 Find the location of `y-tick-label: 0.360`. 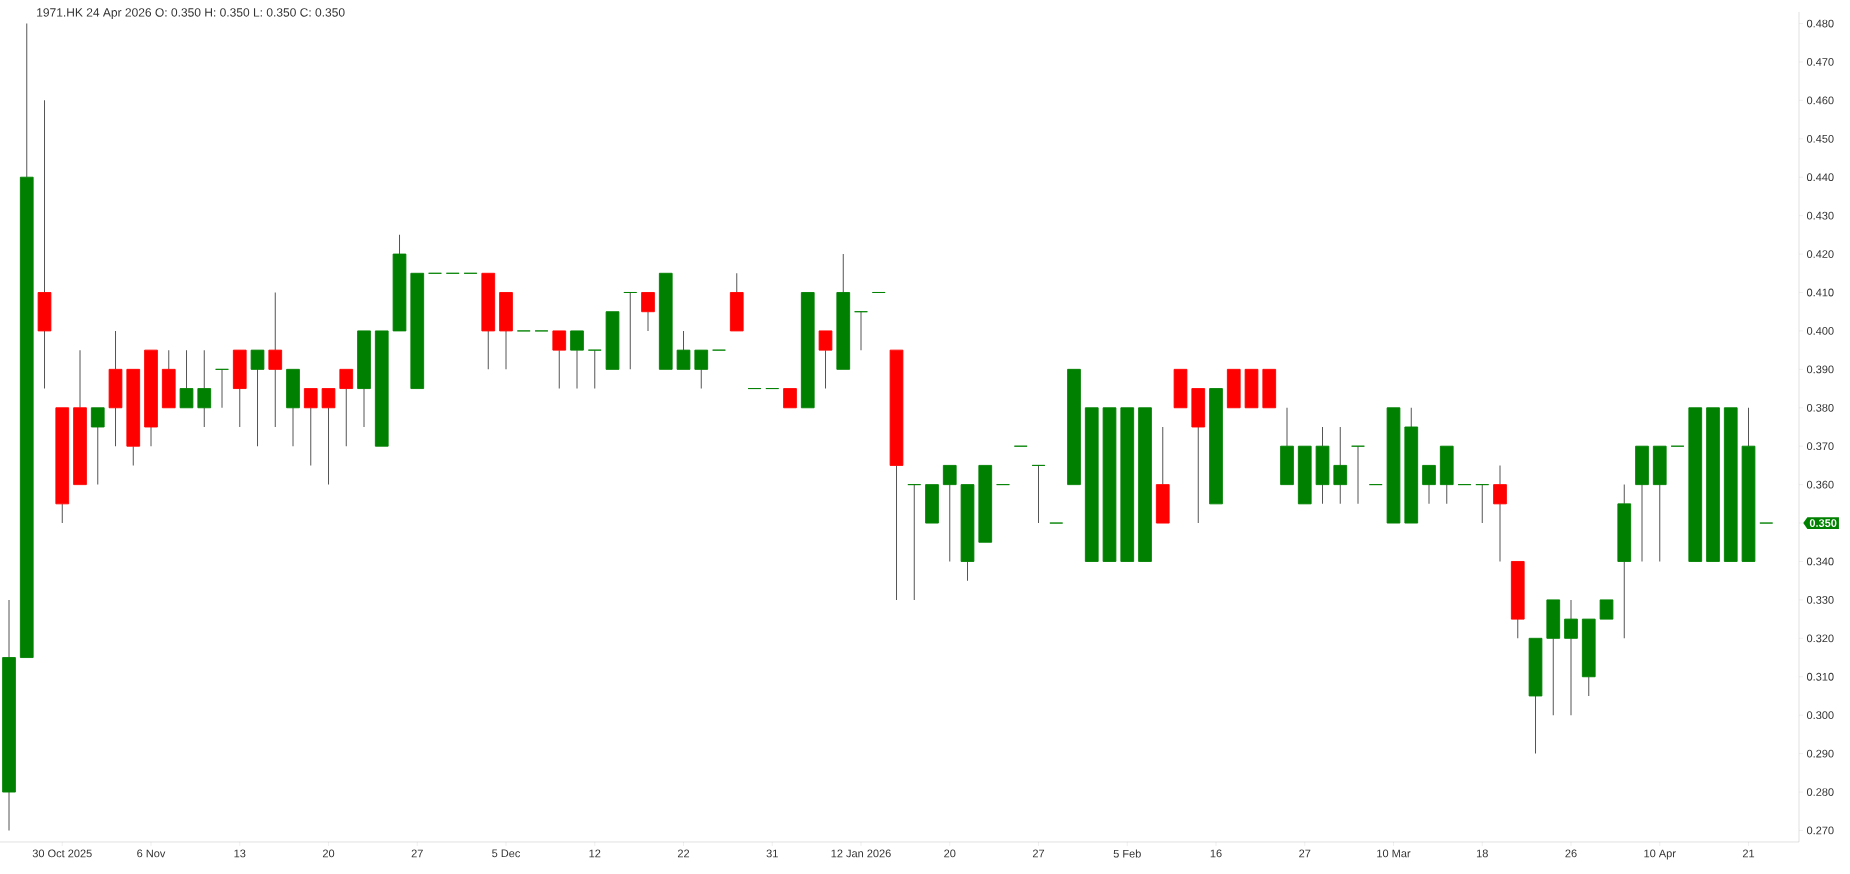

y-tick-label: 0.360 is located at coordinates (1820, 484).